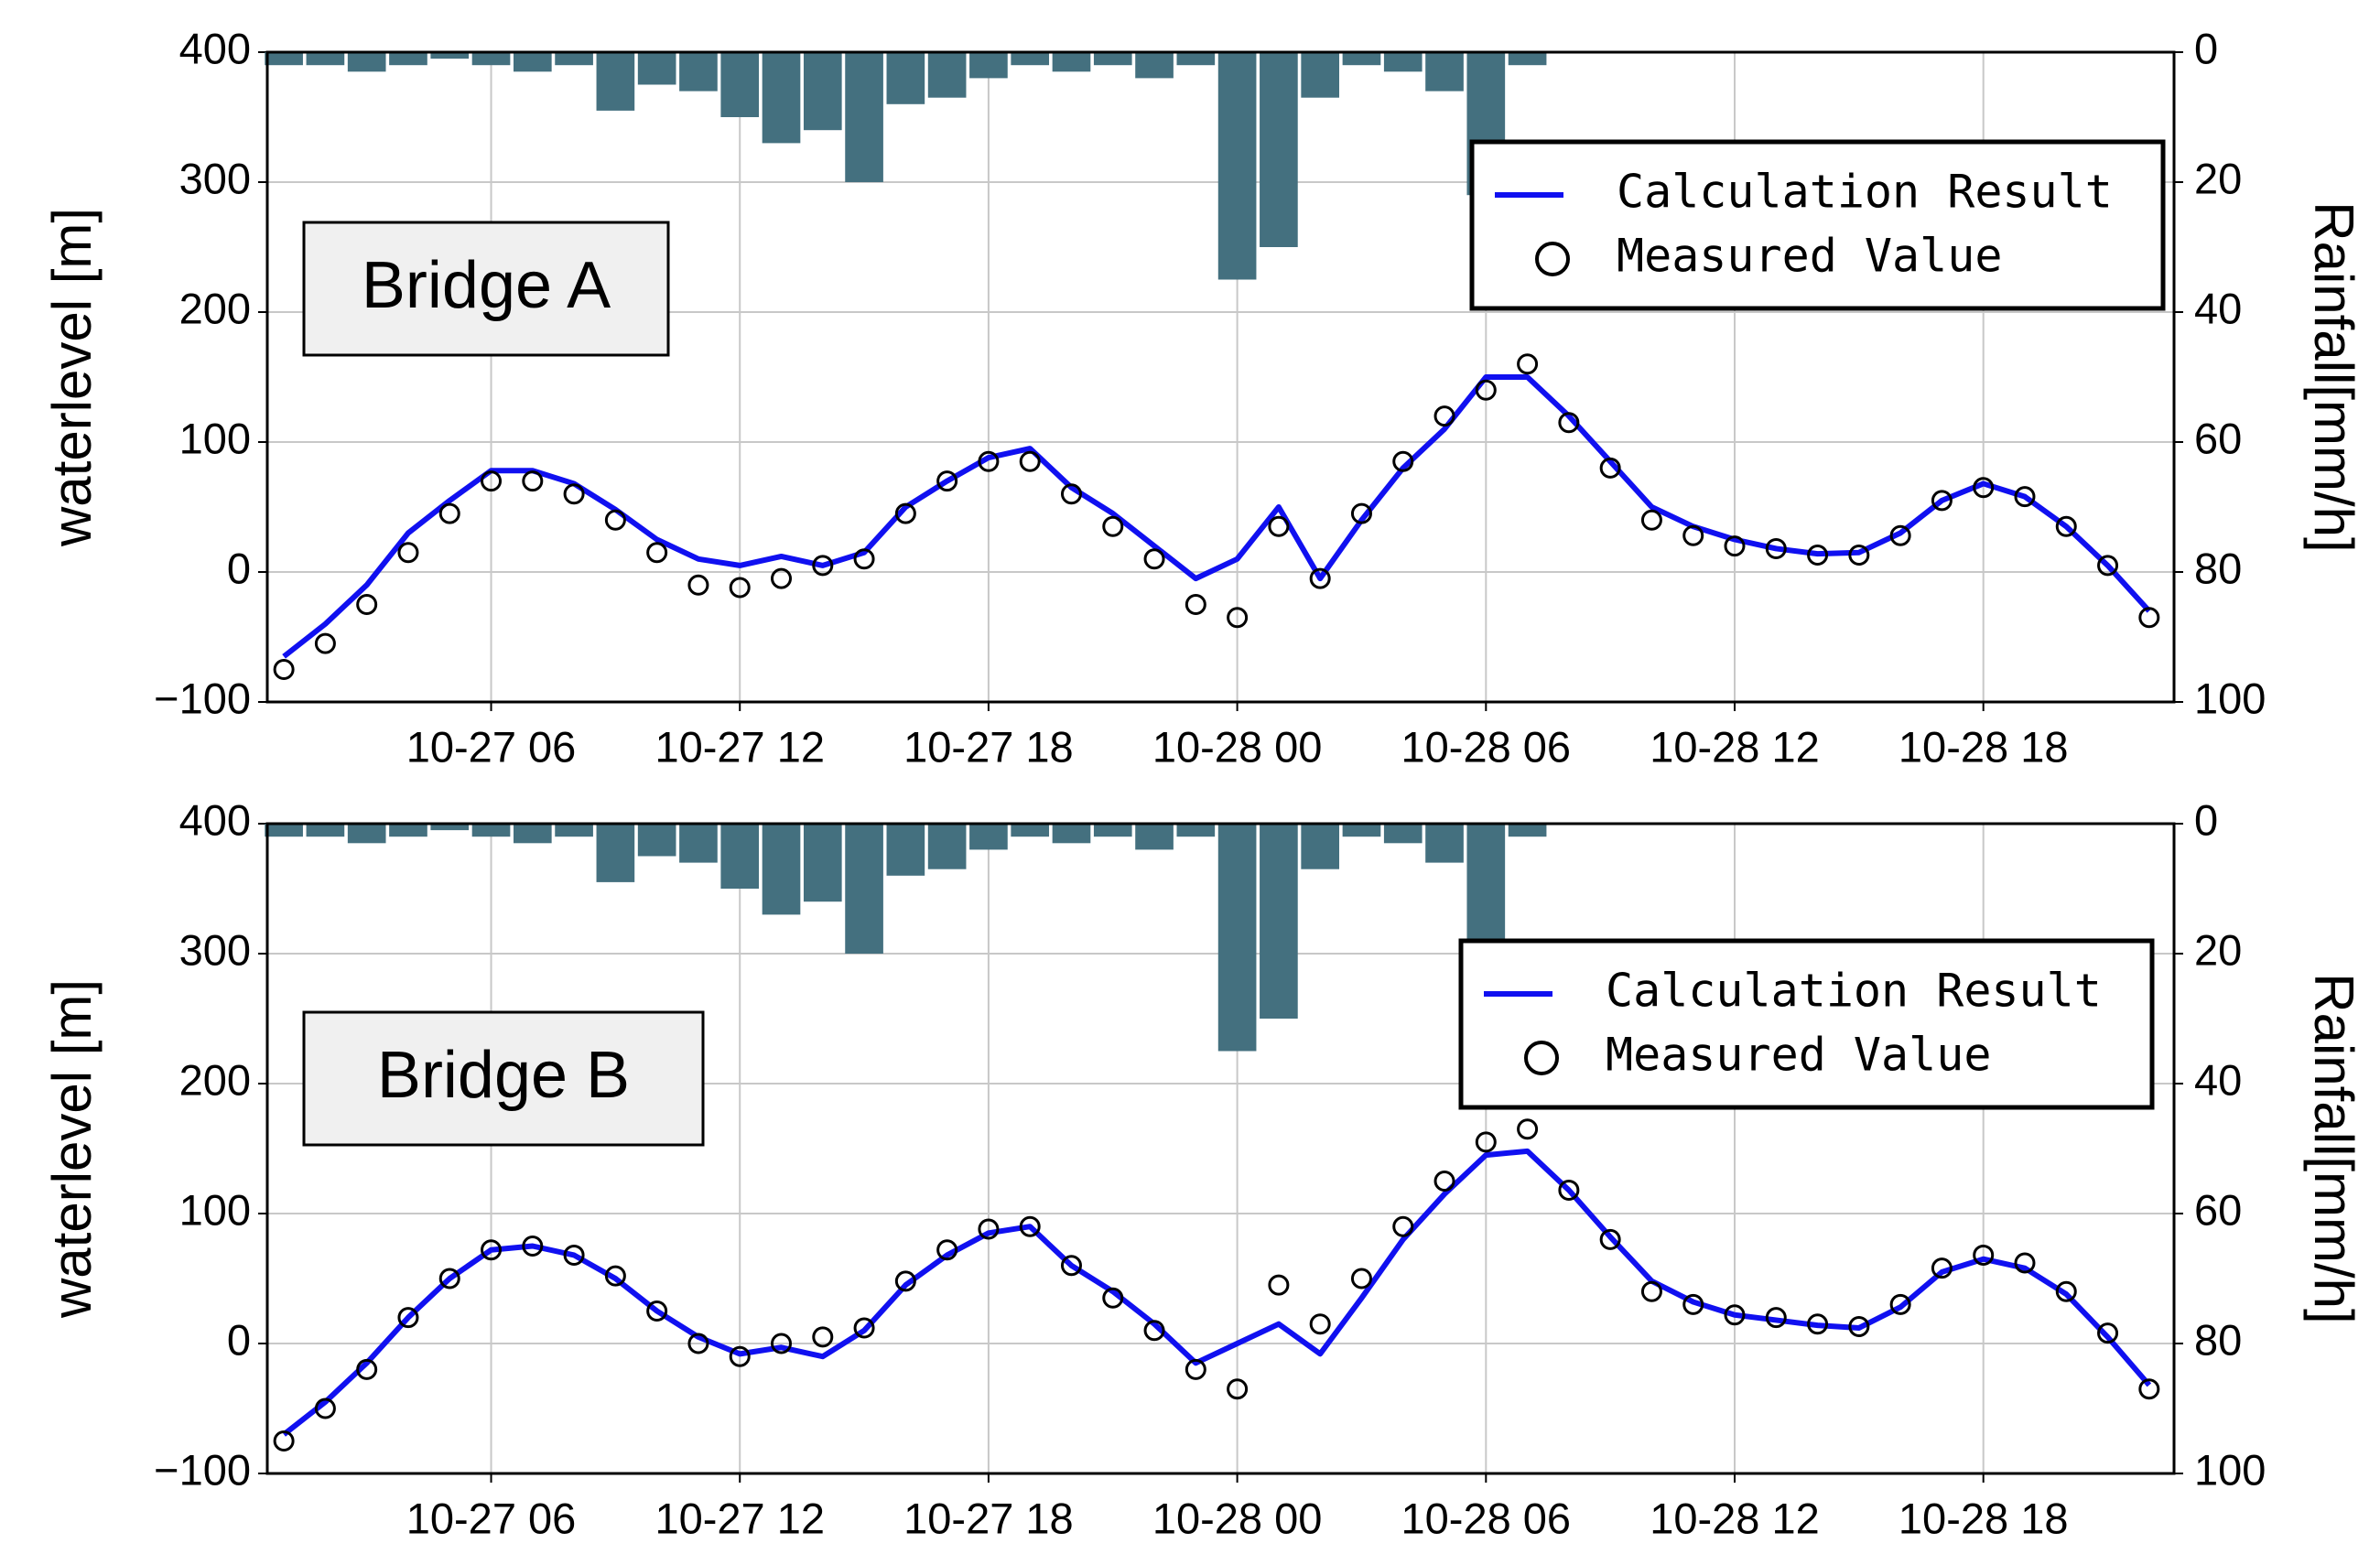  I want to click on y-tick-label: 100, so click(215, 1209).